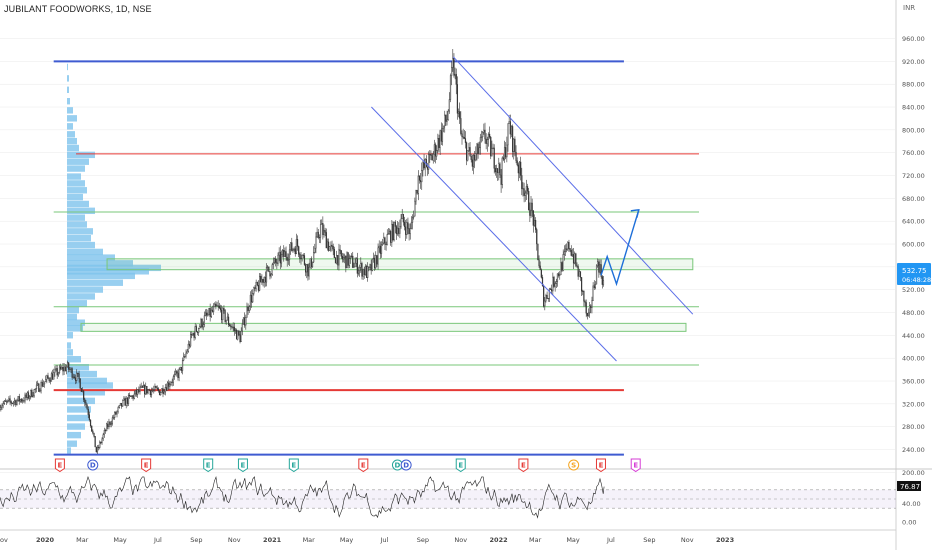 The width and height of the screenshot is (932, 550). What do you see at coordinates (302, 497) in the screenshot?
I see `rsi-line` at bounding box center [302, 497].